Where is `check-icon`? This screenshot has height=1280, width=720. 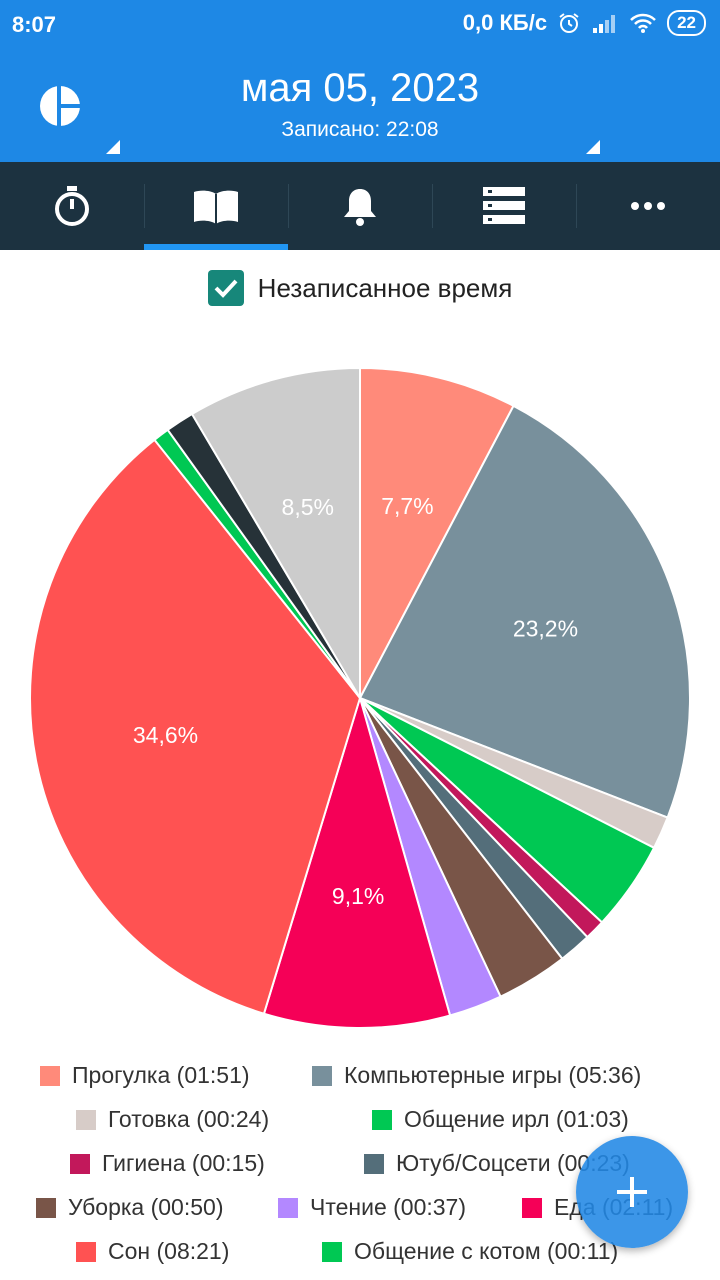 check-icon is located at coordinates (226, 288).